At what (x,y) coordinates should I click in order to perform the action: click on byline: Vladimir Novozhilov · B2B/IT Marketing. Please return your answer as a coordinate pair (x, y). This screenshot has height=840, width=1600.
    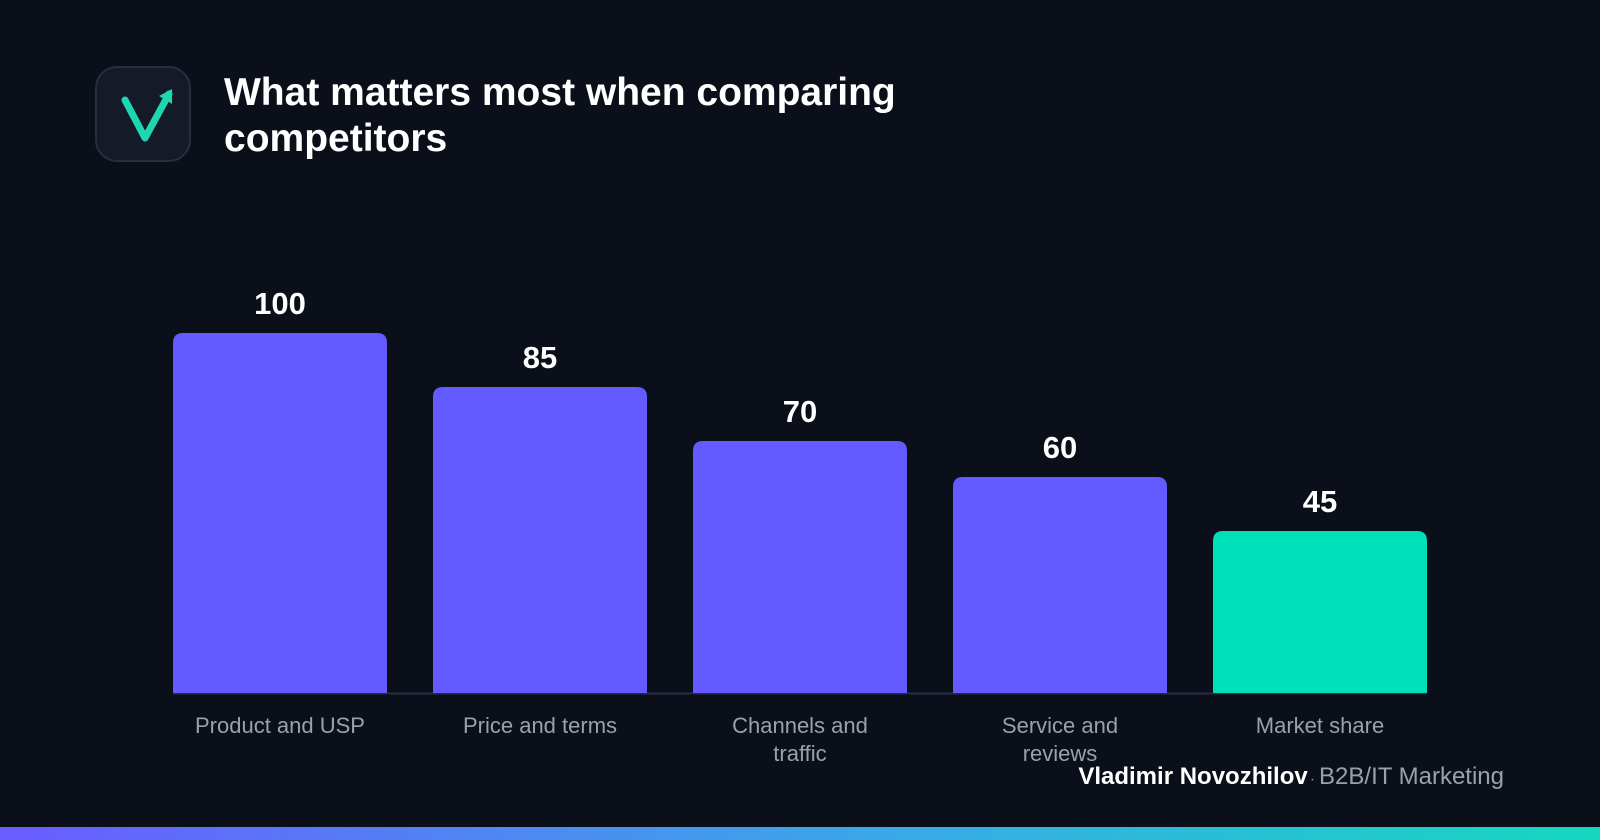
    Looking at the image, I should click on (1291, 778).